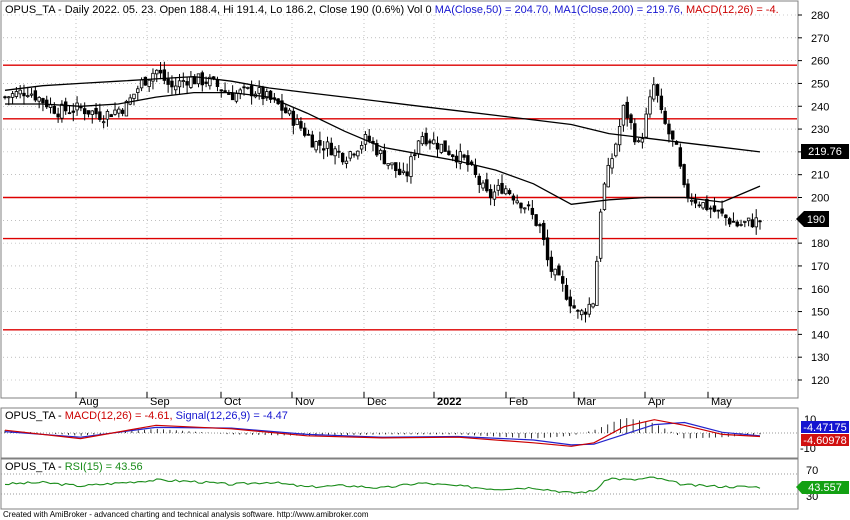 Image resolution: width=850 pixels, height=520 pixels. Describe the element at coordinates (74, 467) in the screenshot. I see `rsi-title: OPUS_TA - RSI(15) = 43.56` at that location.